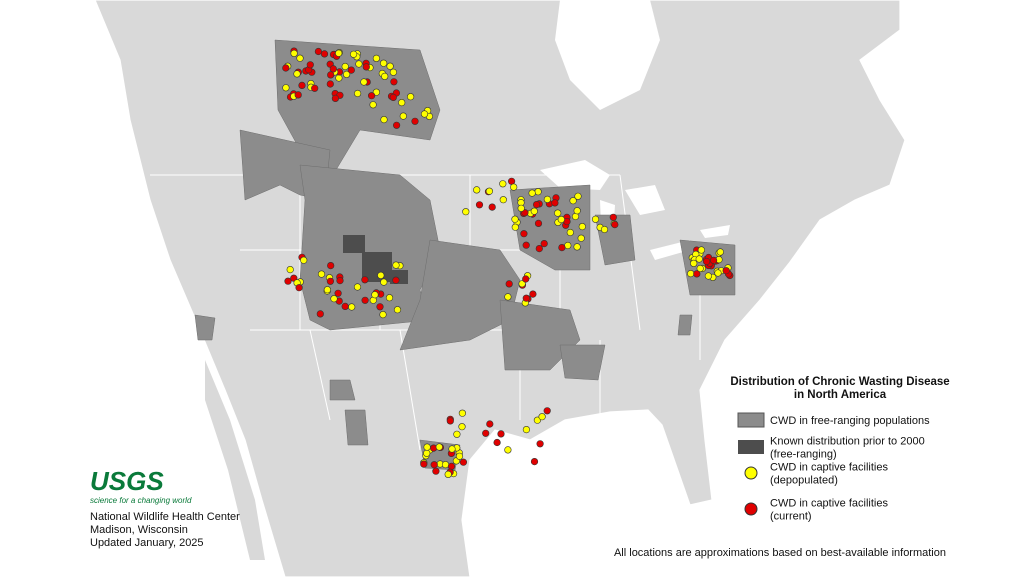 The image size is (1024, 577). Describe the element at coordinates (141, 500) in the screenshot. I see `logo-tagline: science for a changing world` at that location.